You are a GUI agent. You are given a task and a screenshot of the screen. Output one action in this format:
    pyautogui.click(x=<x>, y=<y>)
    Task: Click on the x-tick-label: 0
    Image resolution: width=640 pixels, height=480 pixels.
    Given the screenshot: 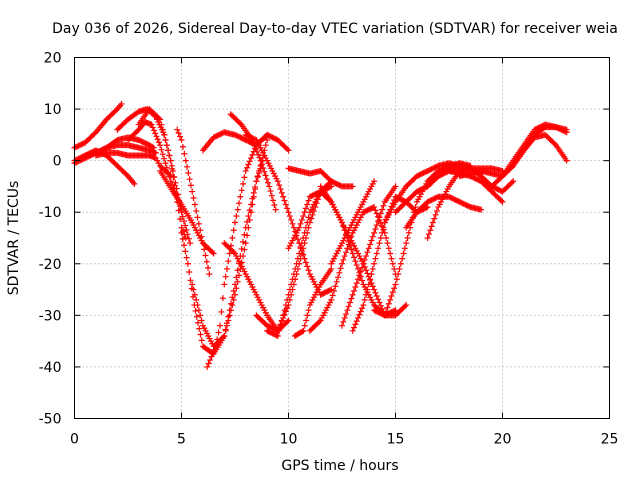 What is the action you would take?
    pyautogui.click(x=74, y=440)
    